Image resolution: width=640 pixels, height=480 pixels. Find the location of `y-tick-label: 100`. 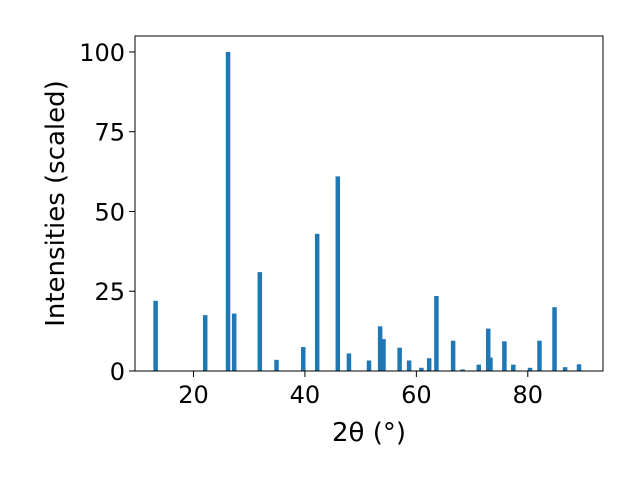

y-tick-label: 100 is located at coordinates (102, 53).